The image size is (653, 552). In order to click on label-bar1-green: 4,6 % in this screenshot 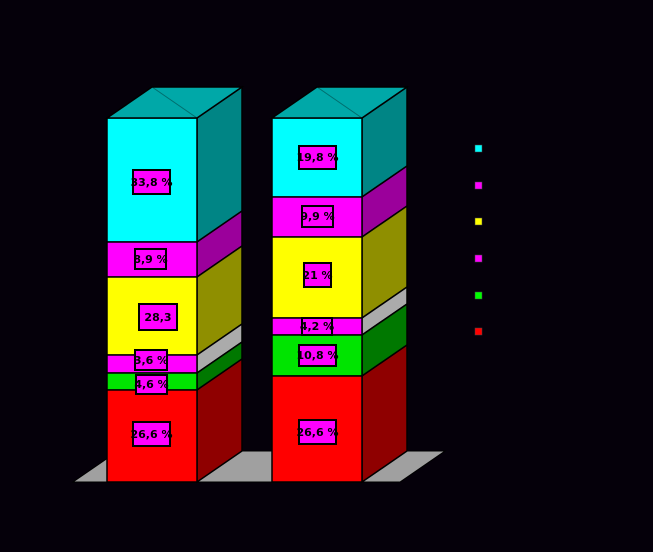, I will do `click(151, 384)`.